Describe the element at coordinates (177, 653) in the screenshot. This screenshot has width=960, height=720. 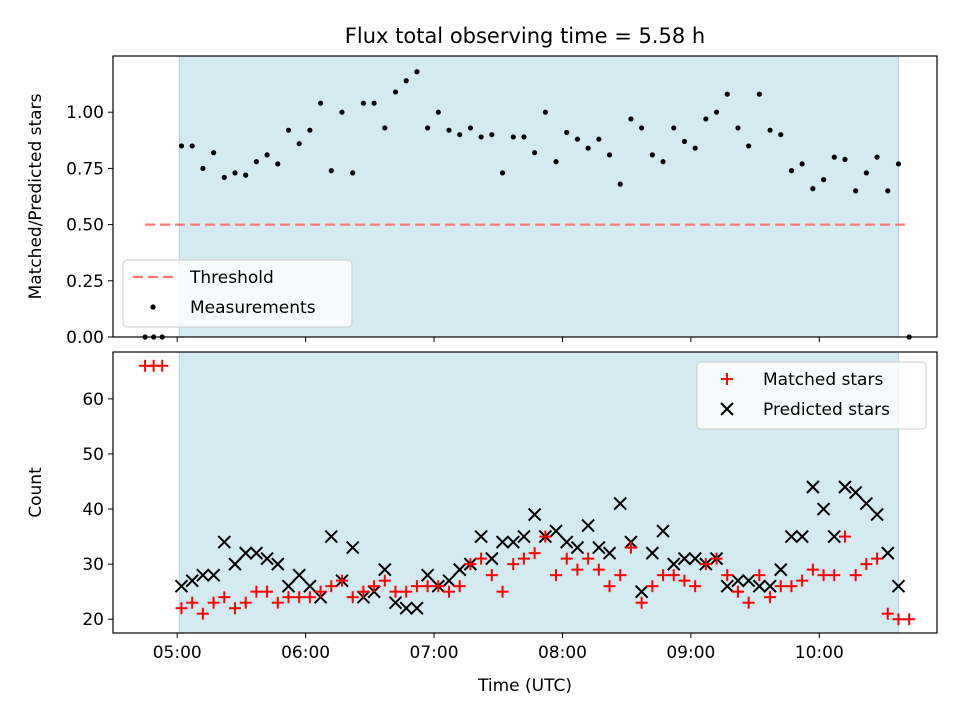
I see `x-tick-label: 05:00` at that location.